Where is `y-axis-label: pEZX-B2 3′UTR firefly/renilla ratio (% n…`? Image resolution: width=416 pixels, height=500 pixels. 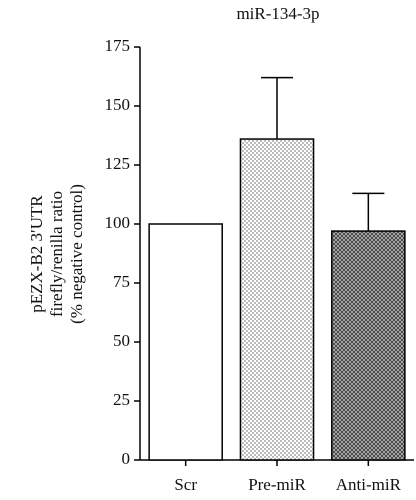
y-axis-label: pEZX-B2 3′UTR firefly/renilla ratio (% n… is located at coordinates (56, 254).